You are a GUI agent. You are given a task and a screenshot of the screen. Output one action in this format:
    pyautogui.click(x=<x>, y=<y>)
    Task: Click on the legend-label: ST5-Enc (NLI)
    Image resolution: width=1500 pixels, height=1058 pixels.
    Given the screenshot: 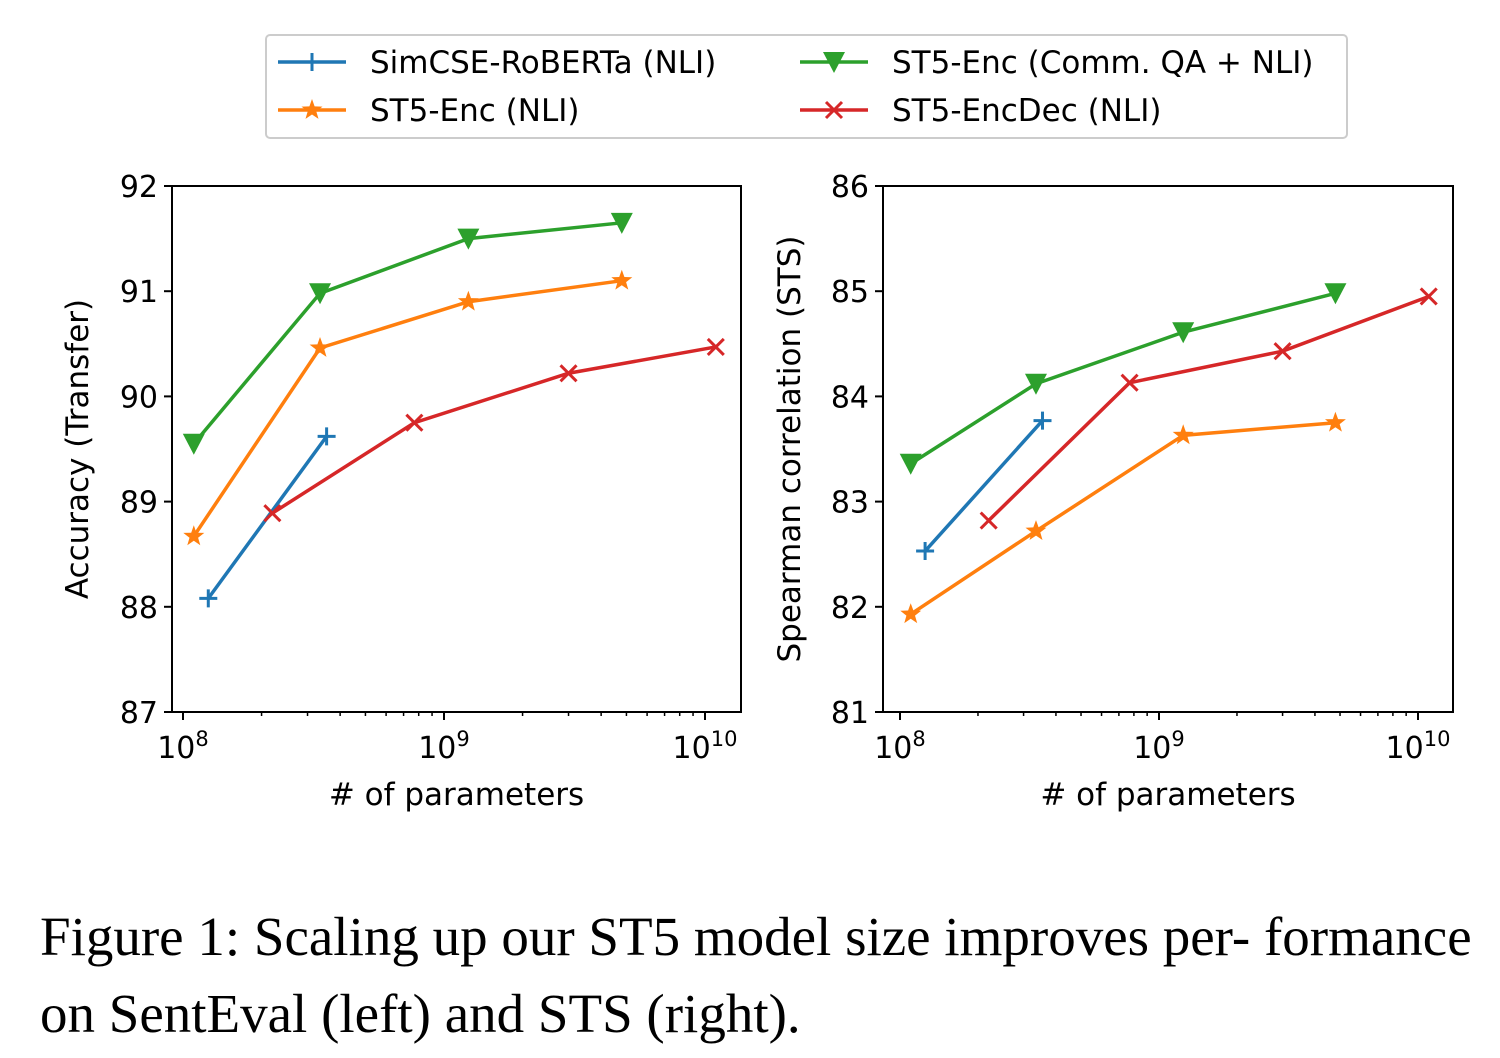 What is the action you would take?
    pyautogui.click(x=474, y=111)
    